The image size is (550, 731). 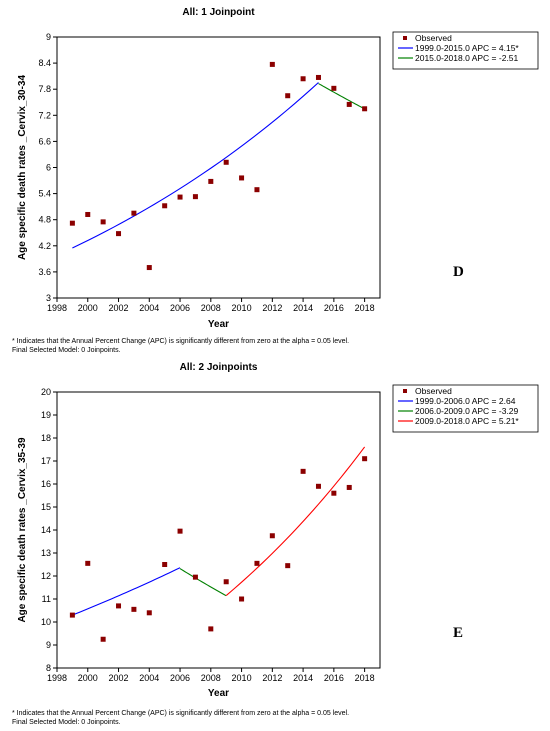 What do you see at coordinates (88, 678) in the screenshot?
I see `x-tick-label: 2000` at bounding box center [88, 678].